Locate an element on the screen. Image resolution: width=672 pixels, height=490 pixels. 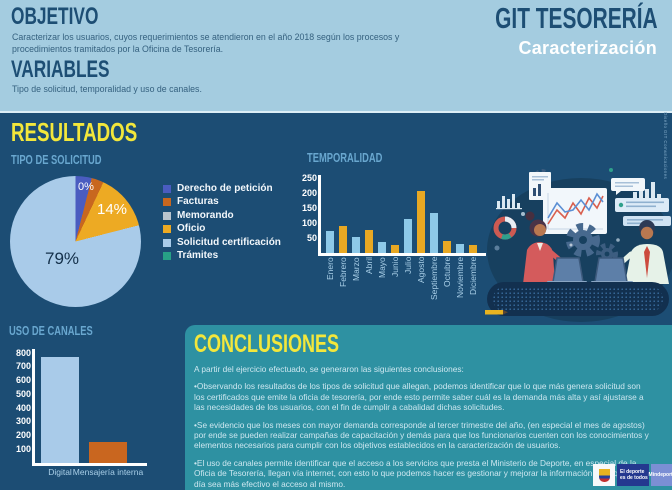
legend-label: Facturas is located at coordinates (198, 202).